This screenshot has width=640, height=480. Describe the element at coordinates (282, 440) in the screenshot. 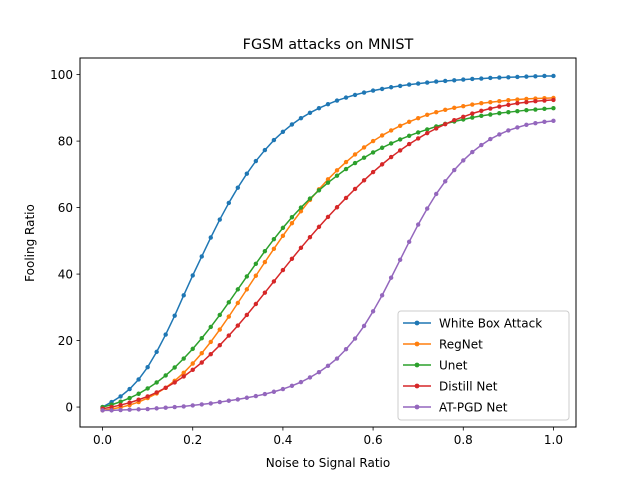

I see `x-tick-label: 0.4` at that location.